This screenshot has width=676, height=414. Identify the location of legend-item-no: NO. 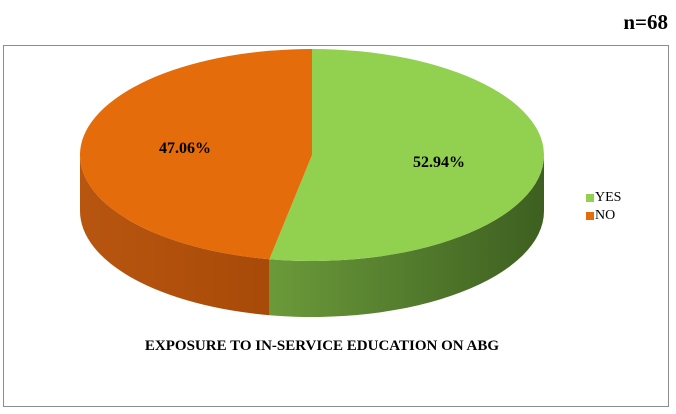
(603, 216).